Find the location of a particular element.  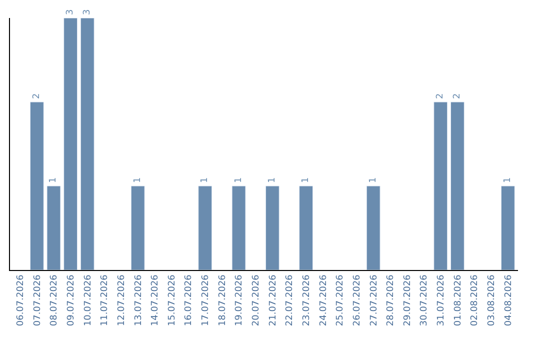

x-tick-label: 03.08.2026 is located at coordinates (492, 300).